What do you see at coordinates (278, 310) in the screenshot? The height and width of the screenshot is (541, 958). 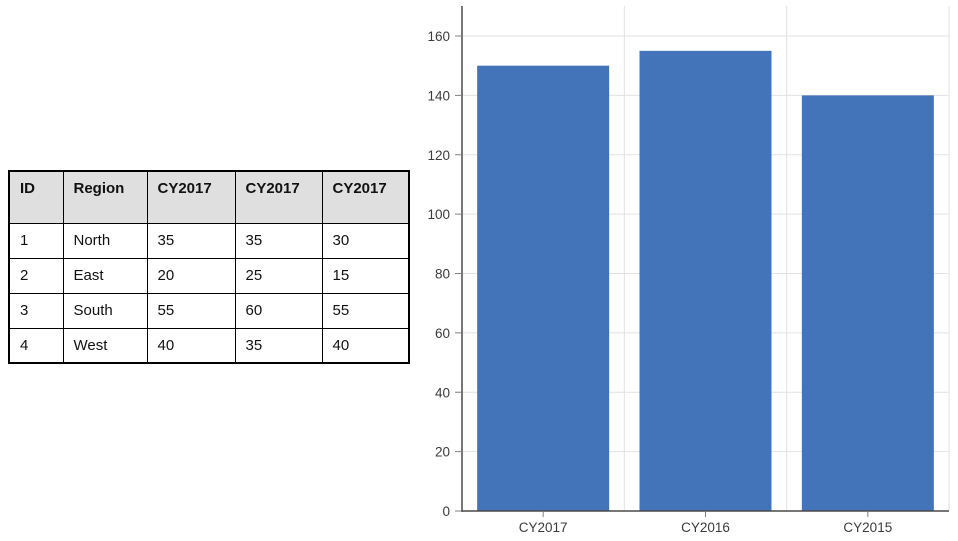 I see `table-cell: 60` at bounding box center [278, 310].